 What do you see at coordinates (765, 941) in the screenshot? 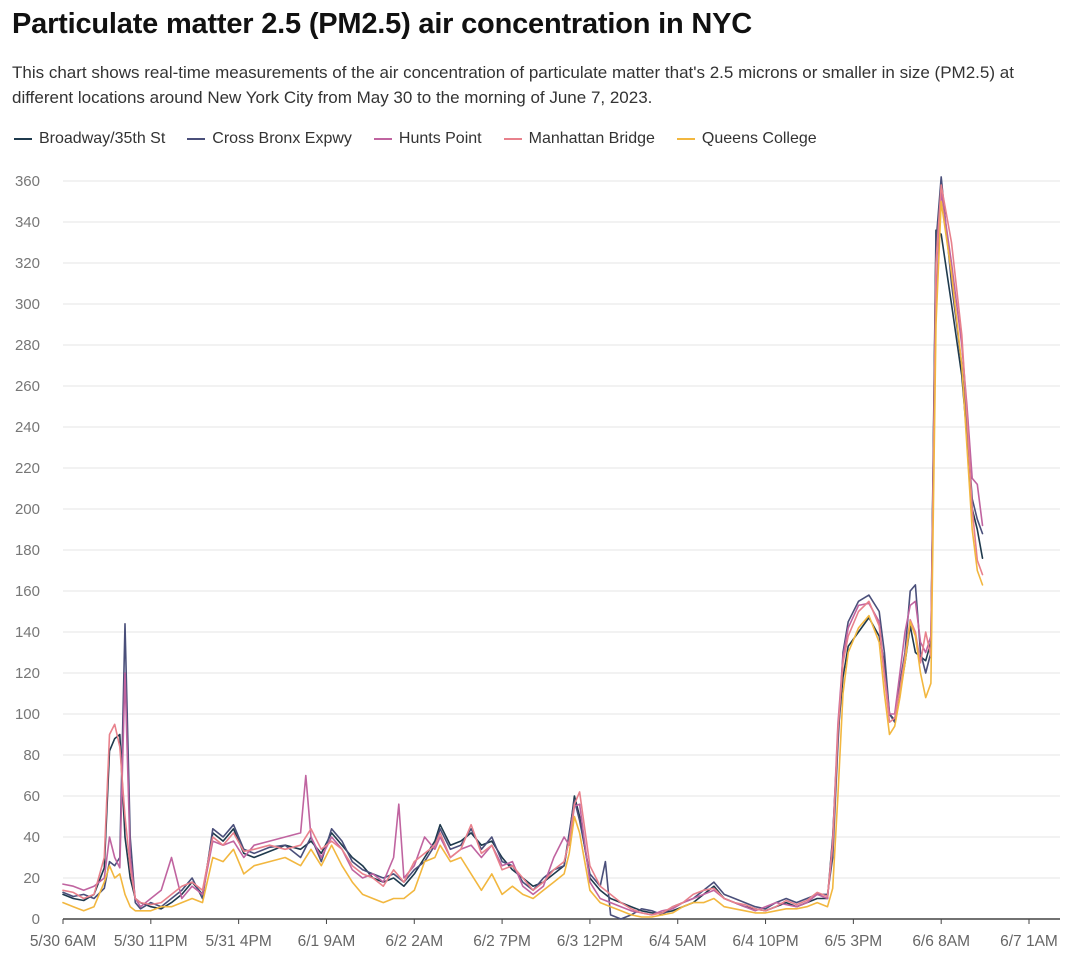
I see `x-tick-label: 6/4 10PM` at bounding box center [765, 941].